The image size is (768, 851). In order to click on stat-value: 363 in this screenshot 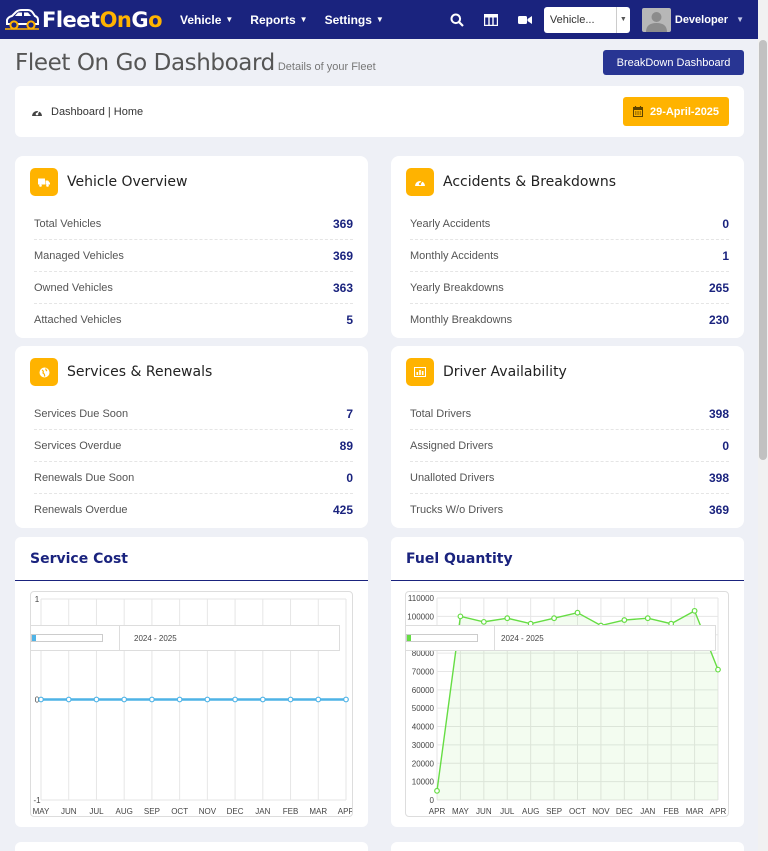, I will do `click(342, 287)`.